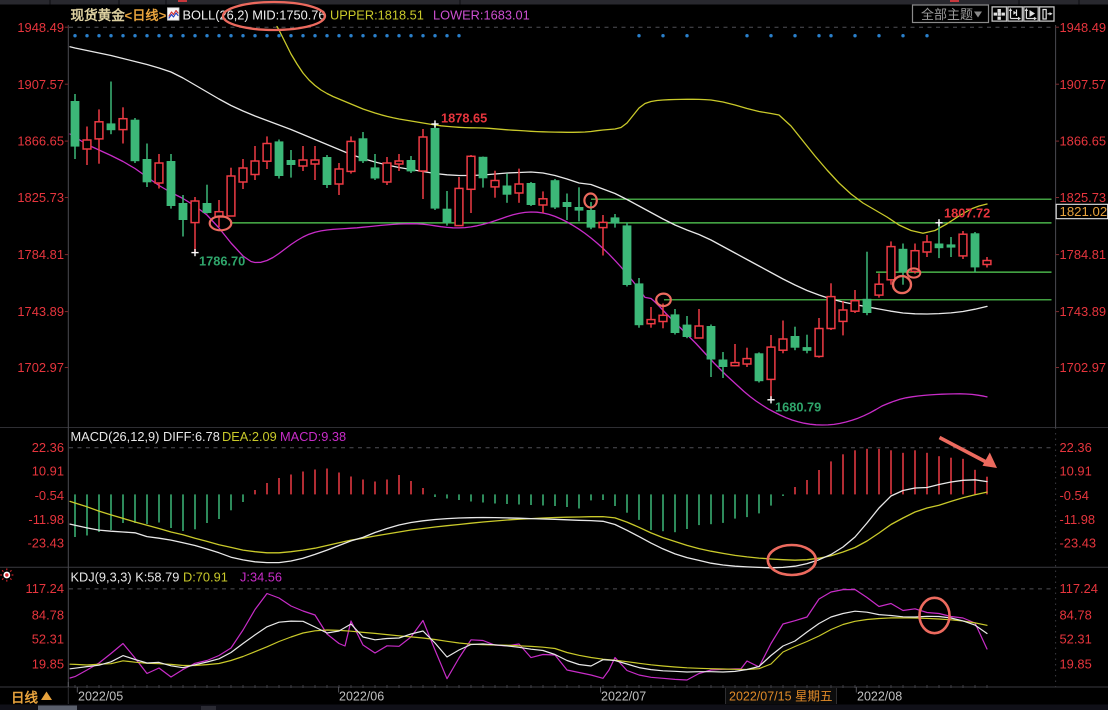 Image resolution: width=1108 pixels, height=710 pixels. What do you see at coordinates (254, 15) in the screenshot?
I see `svg-text: BOLL(26,2) MID:1750.76` at bounding box center [254, 15].